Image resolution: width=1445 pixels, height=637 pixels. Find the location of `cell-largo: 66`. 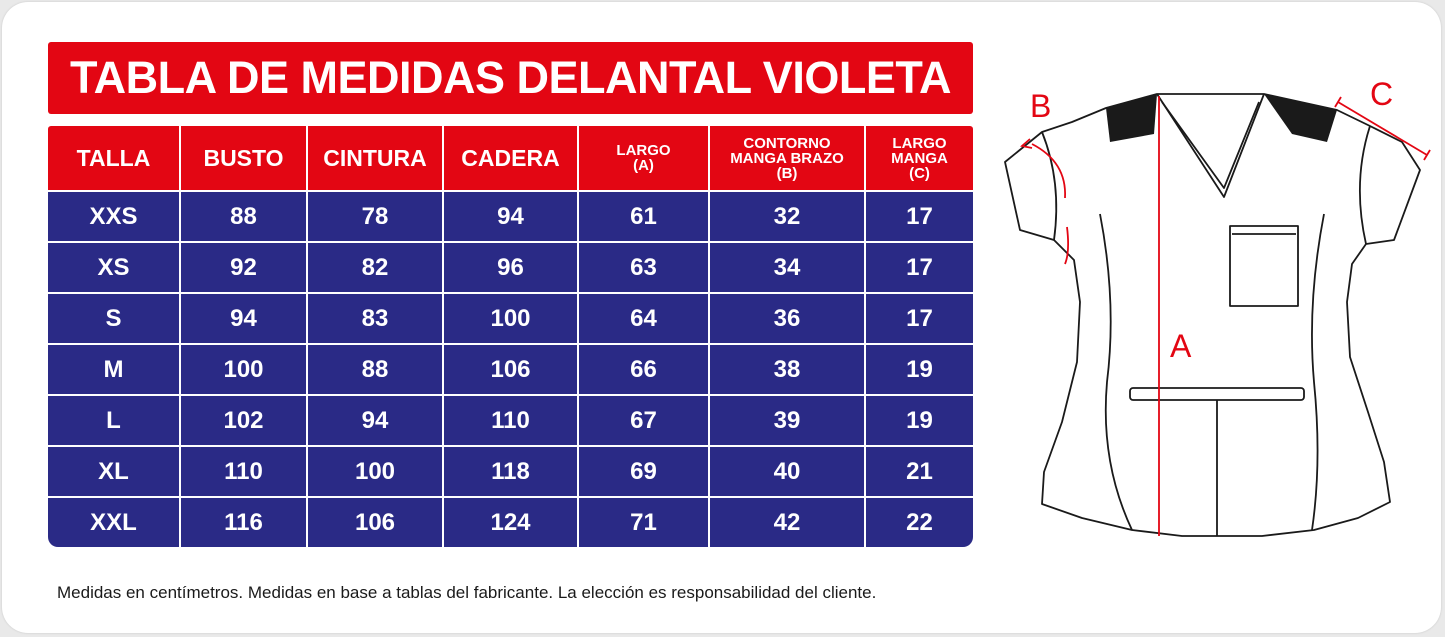

cell-largo: 66 is located at coordinates (643, 369).